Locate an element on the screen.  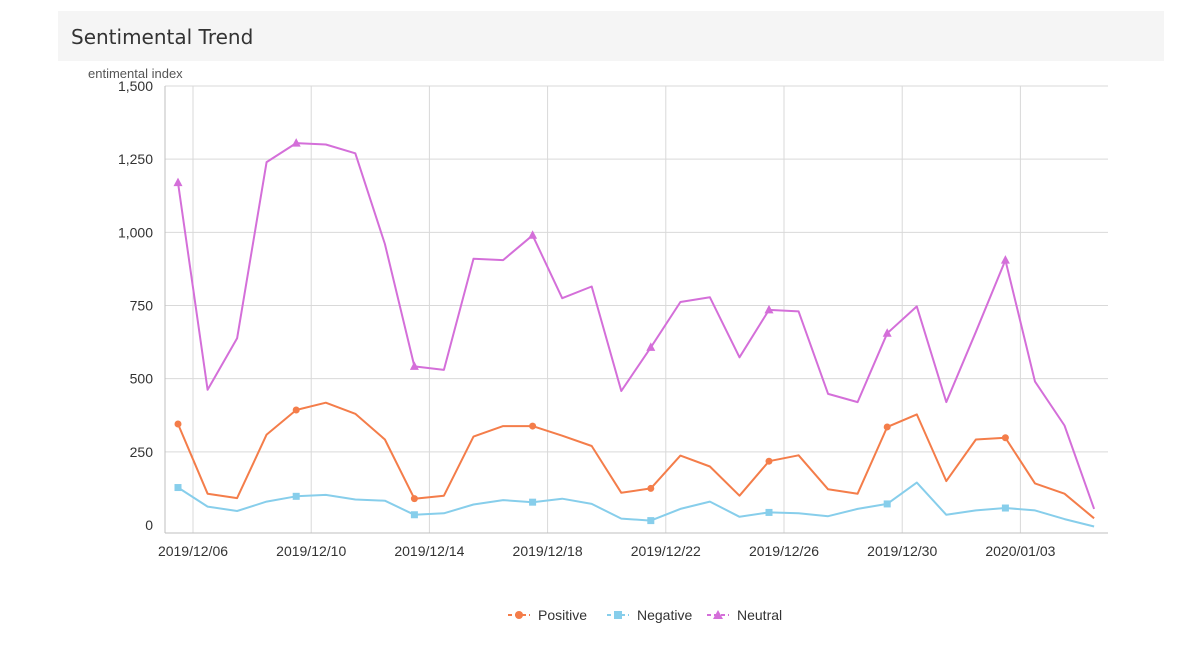
legend: Positive Negative Neutral is located at coordinates (645, 615).